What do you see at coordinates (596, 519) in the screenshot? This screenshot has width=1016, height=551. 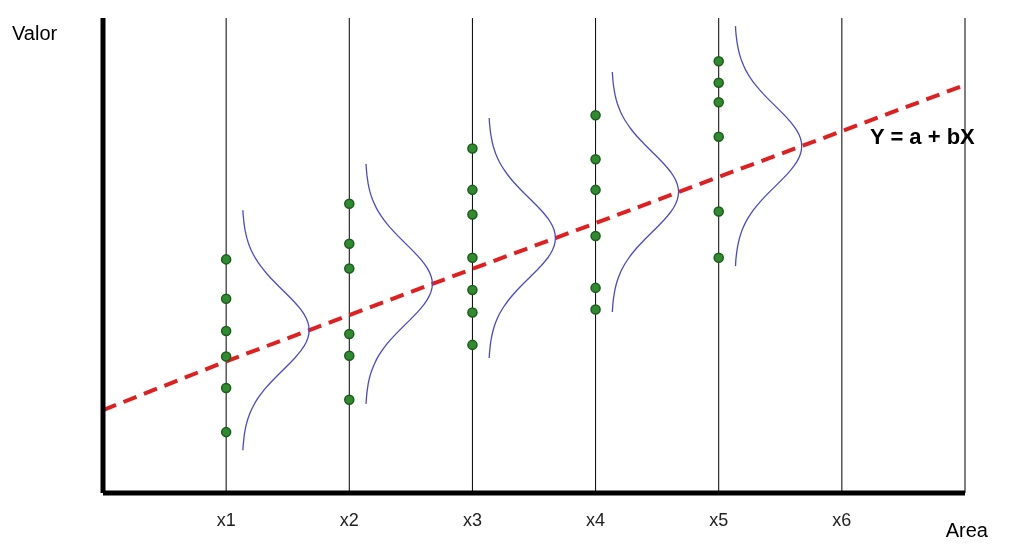 I see `x-tick-label: x4` at bounding box center [596, 519].